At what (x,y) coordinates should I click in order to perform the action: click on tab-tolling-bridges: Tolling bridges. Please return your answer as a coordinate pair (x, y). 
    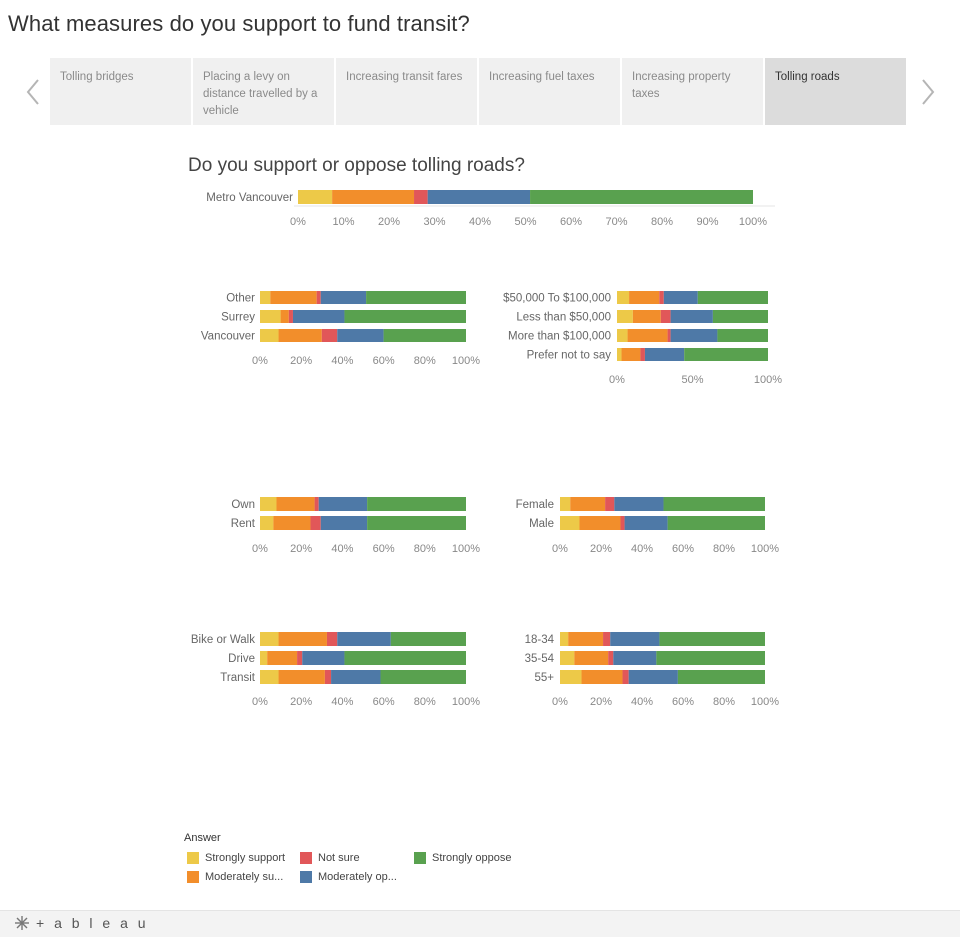
    Looking at the image, I should click on (120, 91).